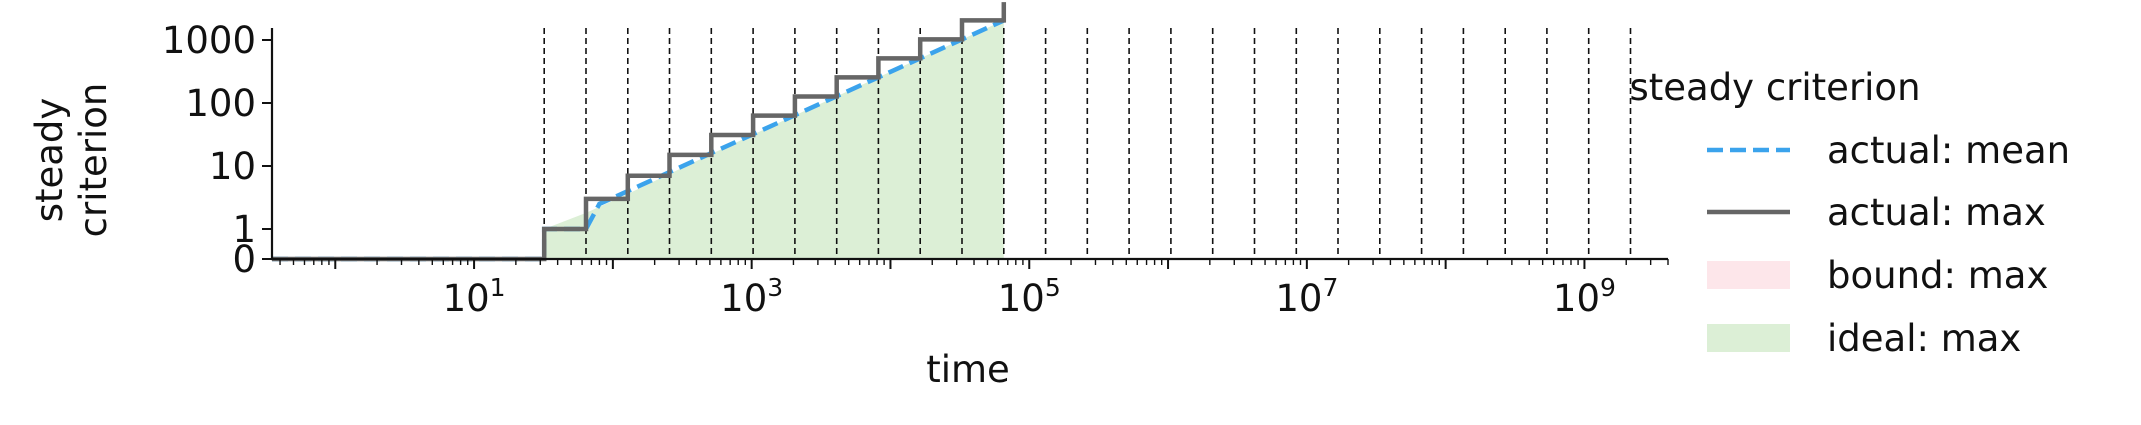  What do you see at coordinates (968, 369) in the screenshot?
I see `x-axis-title: time` at bounding box center [968, 369].